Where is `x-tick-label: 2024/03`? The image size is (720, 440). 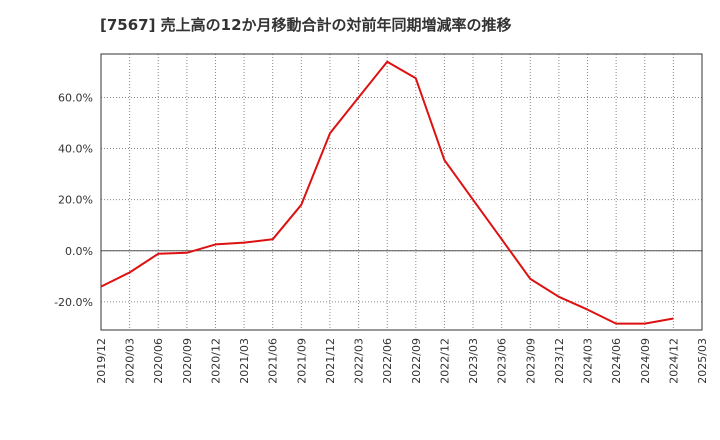
x-tick-label: 2024/03 is located at coordinates (588, 361).